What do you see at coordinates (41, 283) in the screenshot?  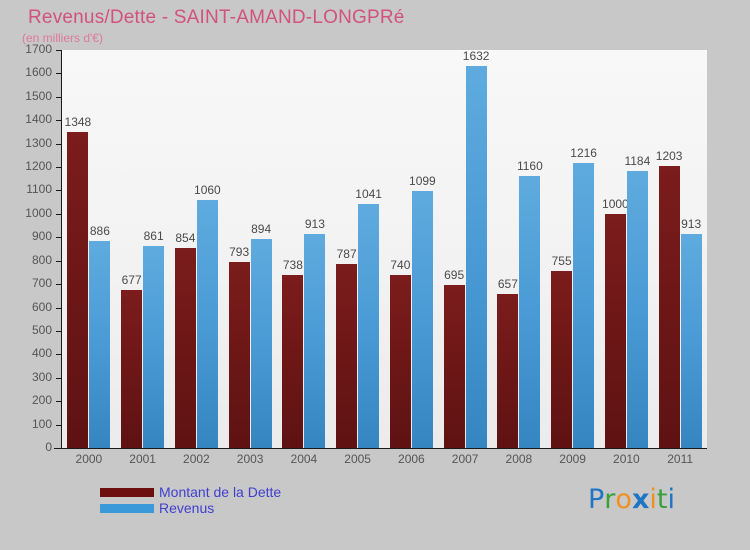 I see `y-axis-label: 700` at bounding box center [41, 283].